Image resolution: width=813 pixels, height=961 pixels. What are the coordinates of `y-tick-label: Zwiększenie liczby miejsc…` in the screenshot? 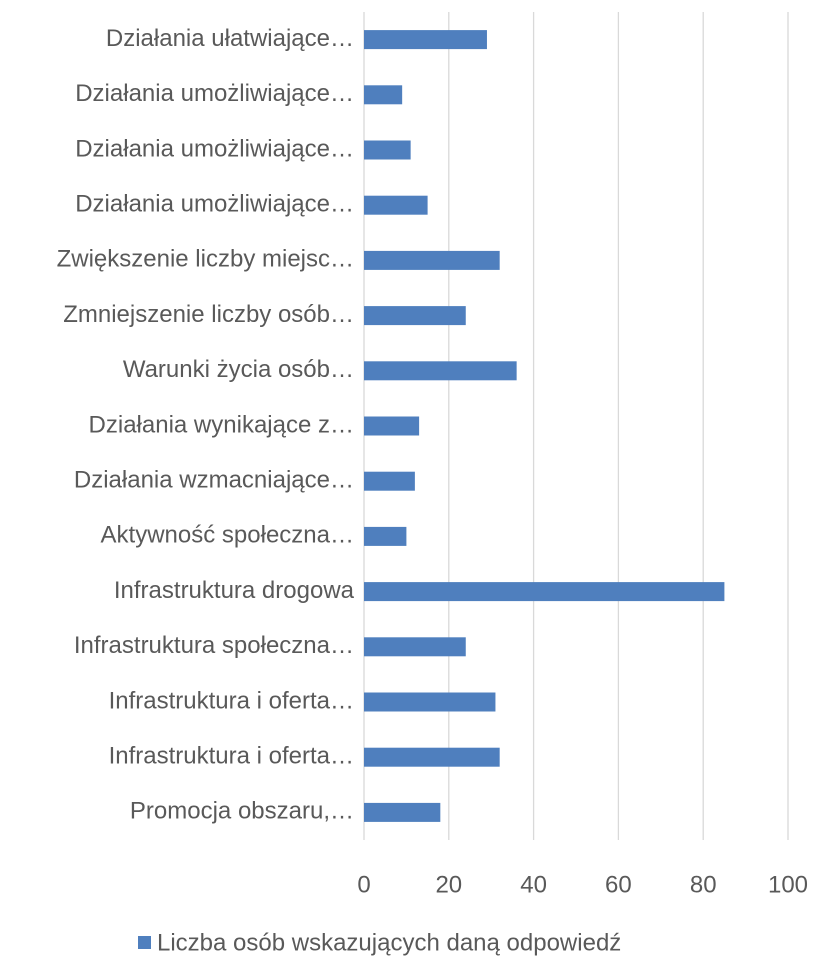 It's located at (205, 259).